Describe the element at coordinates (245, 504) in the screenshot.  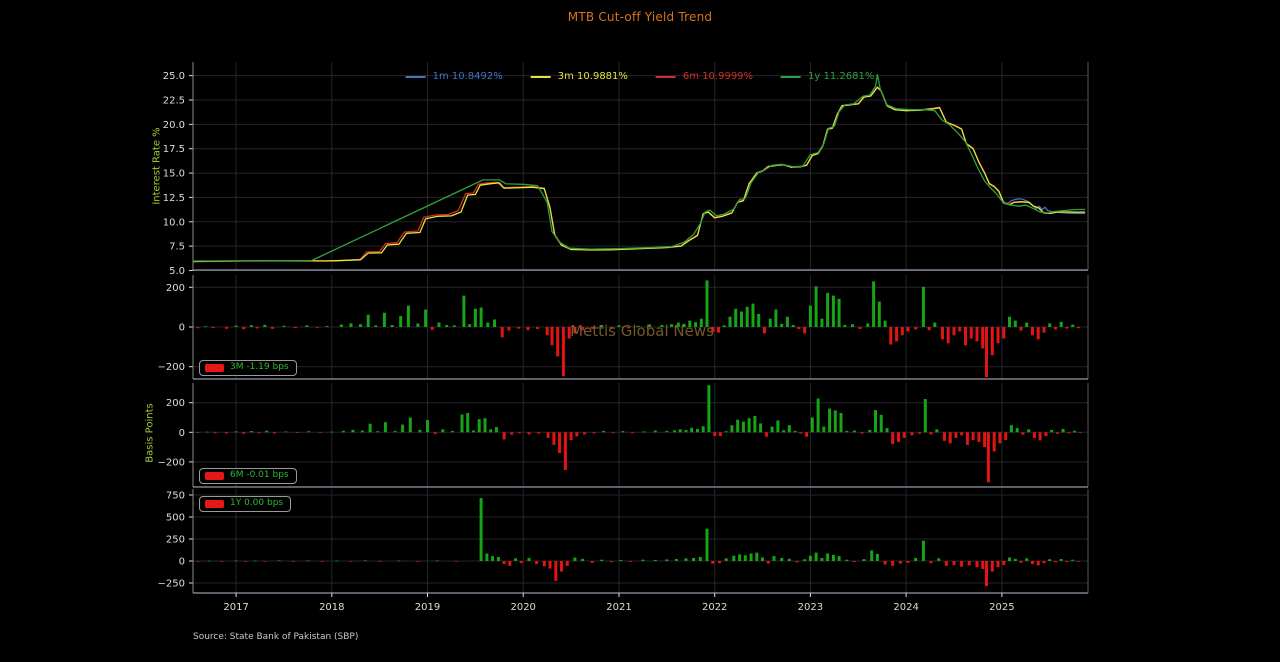
I see `badge-1y: 1Y 0.00 bps` at that location.